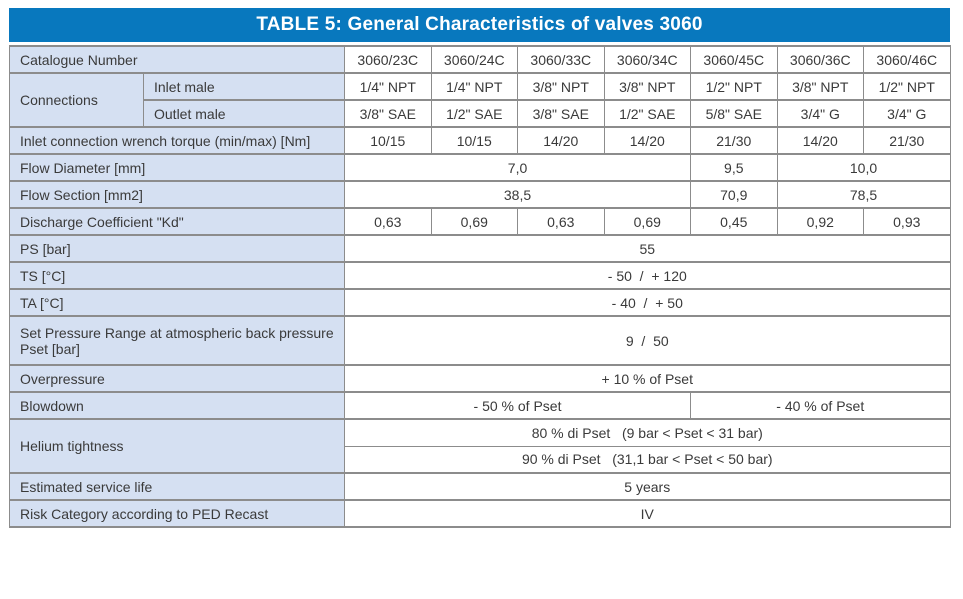  Describe the element at coordinates (177, 194) in the screenshot. I see `flow-section-label: Flow Section [mm2]` at that location.